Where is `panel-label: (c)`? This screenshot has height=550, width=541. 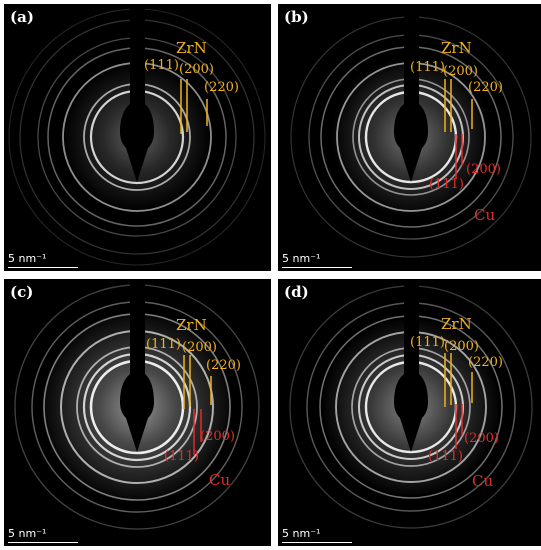 panel-label: (c) is located at coordinates (22, 292).